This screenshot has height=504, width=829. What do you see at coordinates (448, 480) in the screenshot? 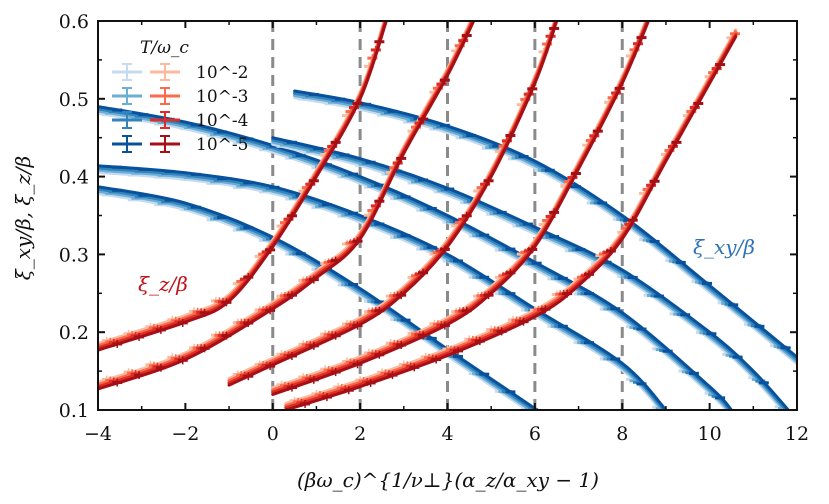
I see `x-axis-title: (βω_c)^{1/ν⊥}(α_z/α_xy − 1)` at bounding box center [448, 480].